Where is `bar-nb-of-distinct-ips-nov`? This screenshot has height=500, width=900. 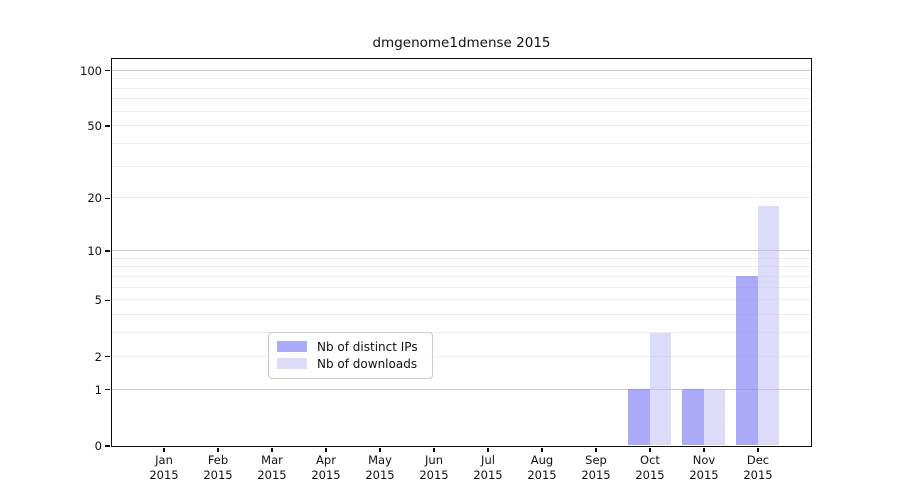 bar-nb-of-distinct-ips-nov is located at coordinates (693, 417).